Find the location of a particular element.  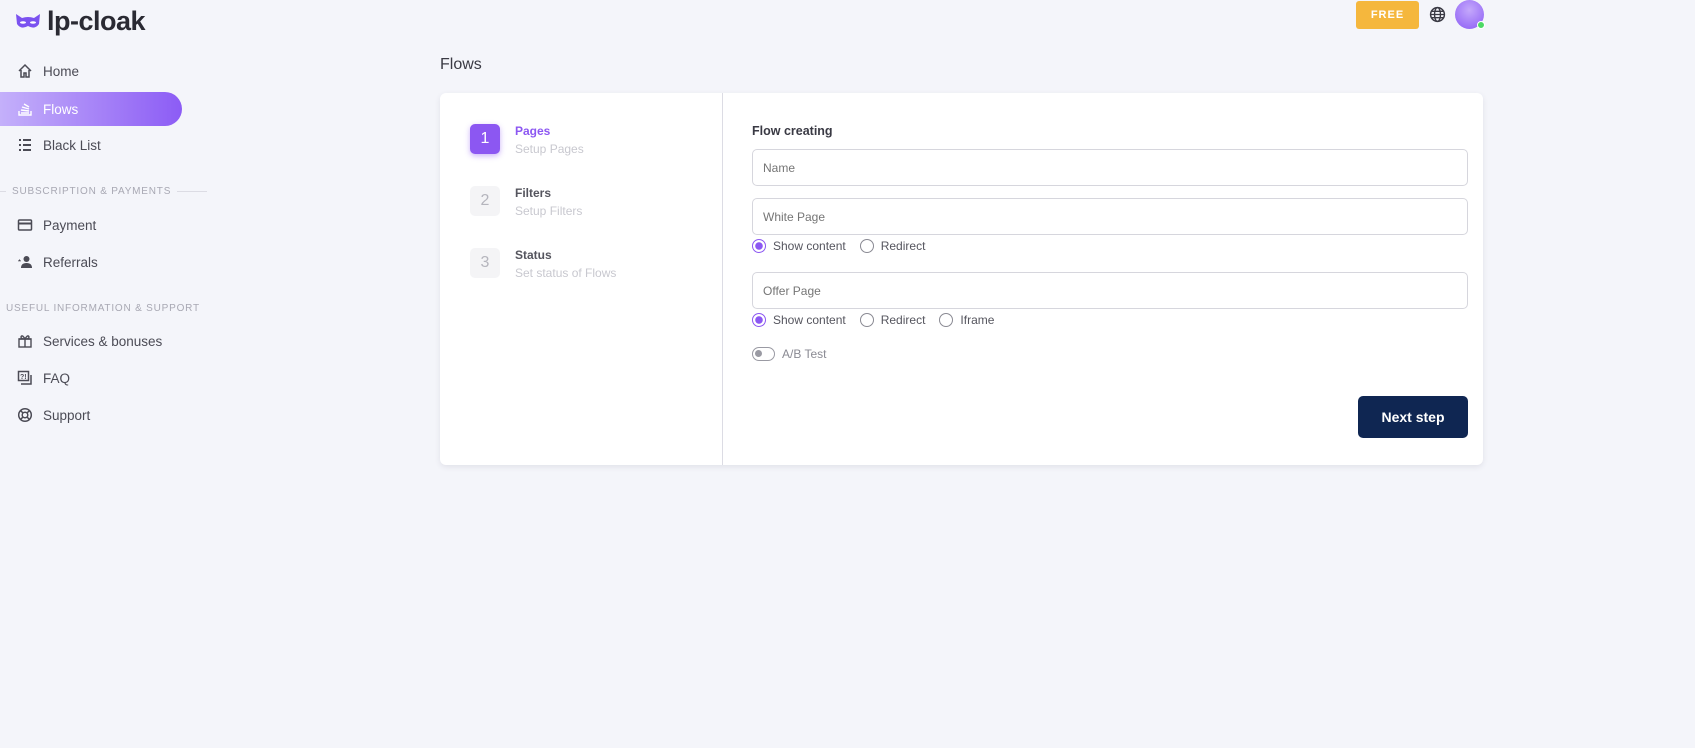

flows-icon is located at coordinates (25, 109).